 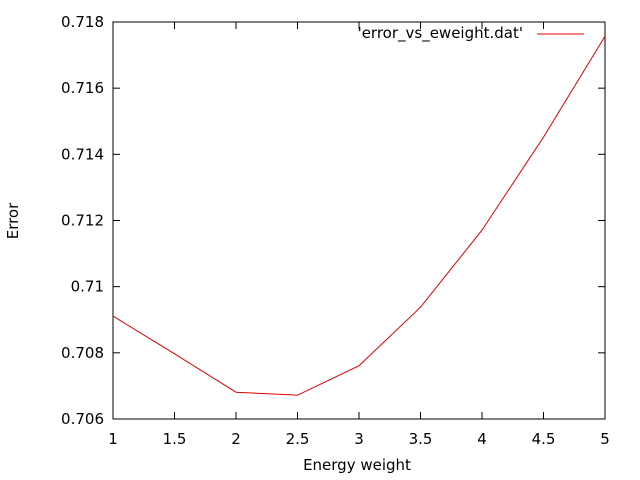 I want to click on x-tick-label: 1, so click(x=113, y=439).